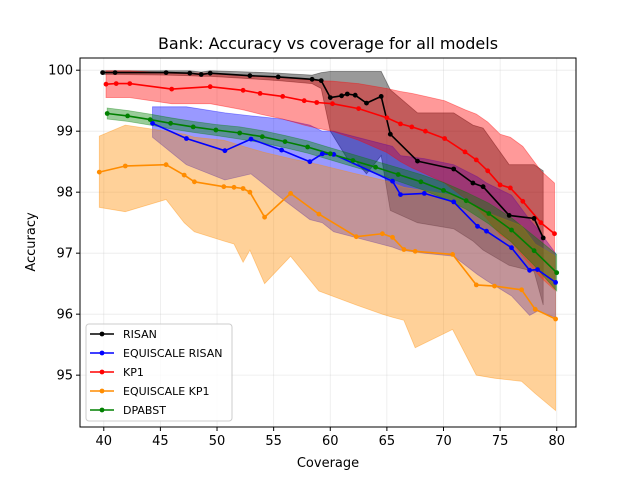  What do you see at coordinates (140, 334) in the screenshot?
I see `legend-label-risan: RISAN` at bounding box center [140, 334].